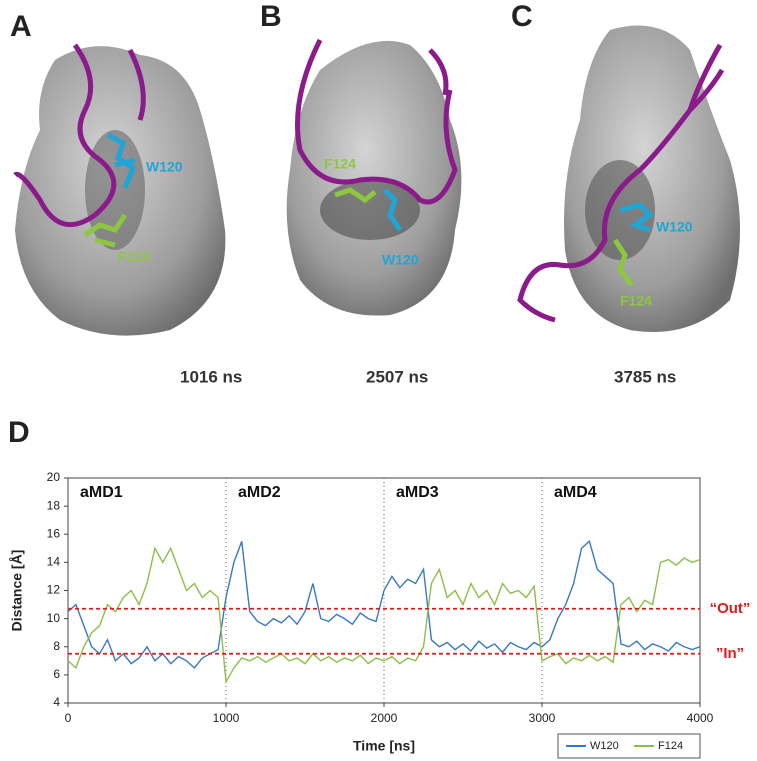  What do you see at coordinates (522, 16) in the screenshot?
I see `panel-letter: C` at bounding box center [522, 16].